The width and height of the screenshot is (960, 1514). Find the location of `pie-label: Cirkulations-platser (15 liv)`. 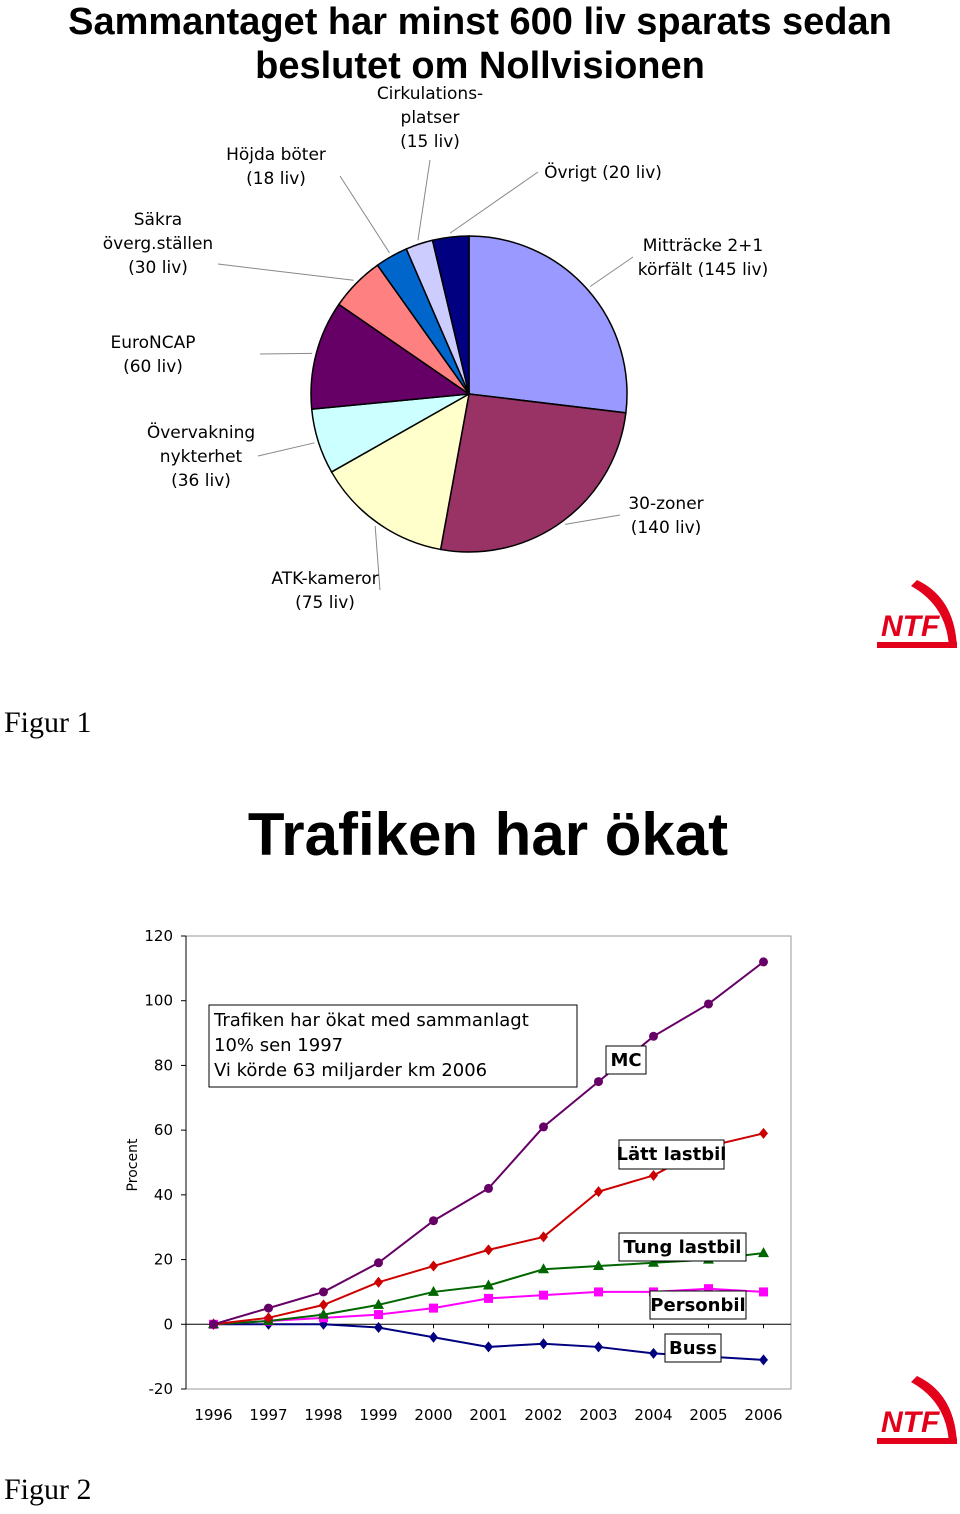

pie-label: Cirkulations-platser (15 liv) is located at coordinates (430, 118).